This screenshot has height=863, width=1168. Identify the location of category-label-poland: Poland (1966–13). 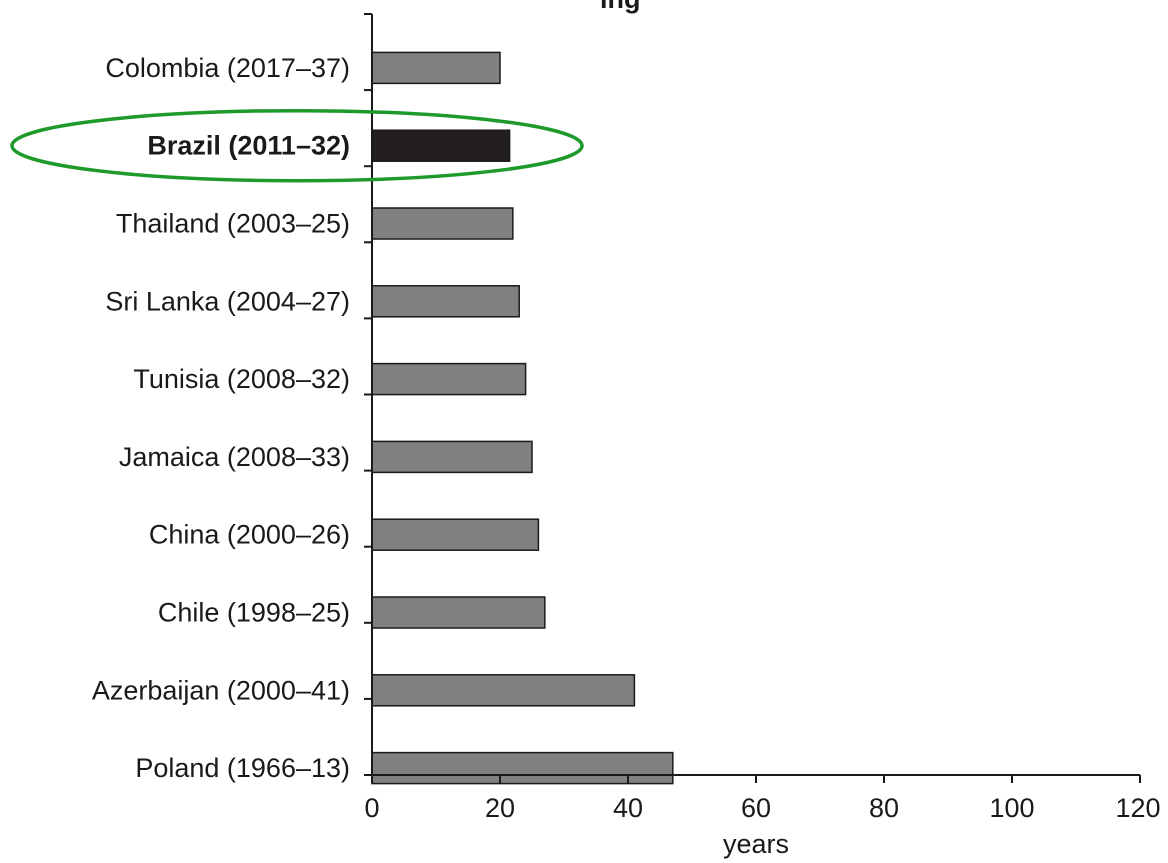
(242, 768).